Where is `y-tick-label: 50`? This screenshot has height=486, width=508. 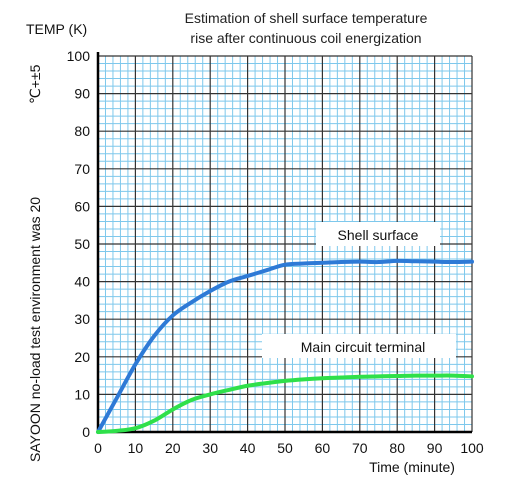
y-tick-label: 50 is located at coordinates (82, 244).